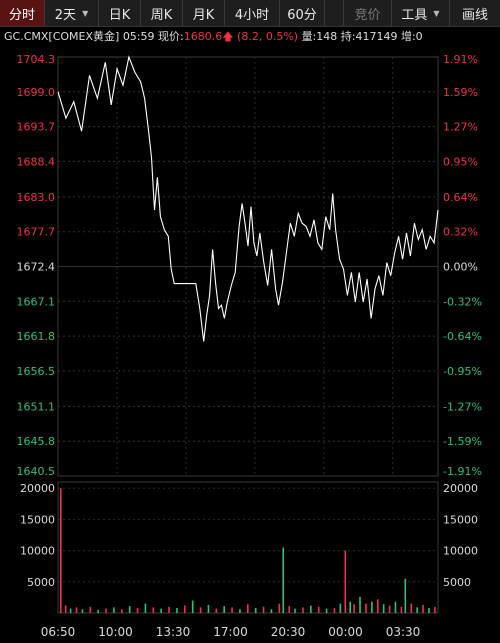 The width and height of the screenshot is (500, 643). What do you see at coordinates (462, 406) in the screenshot?
I see `percent-tick-label: -1.27%` at bounding box center [462, 406].